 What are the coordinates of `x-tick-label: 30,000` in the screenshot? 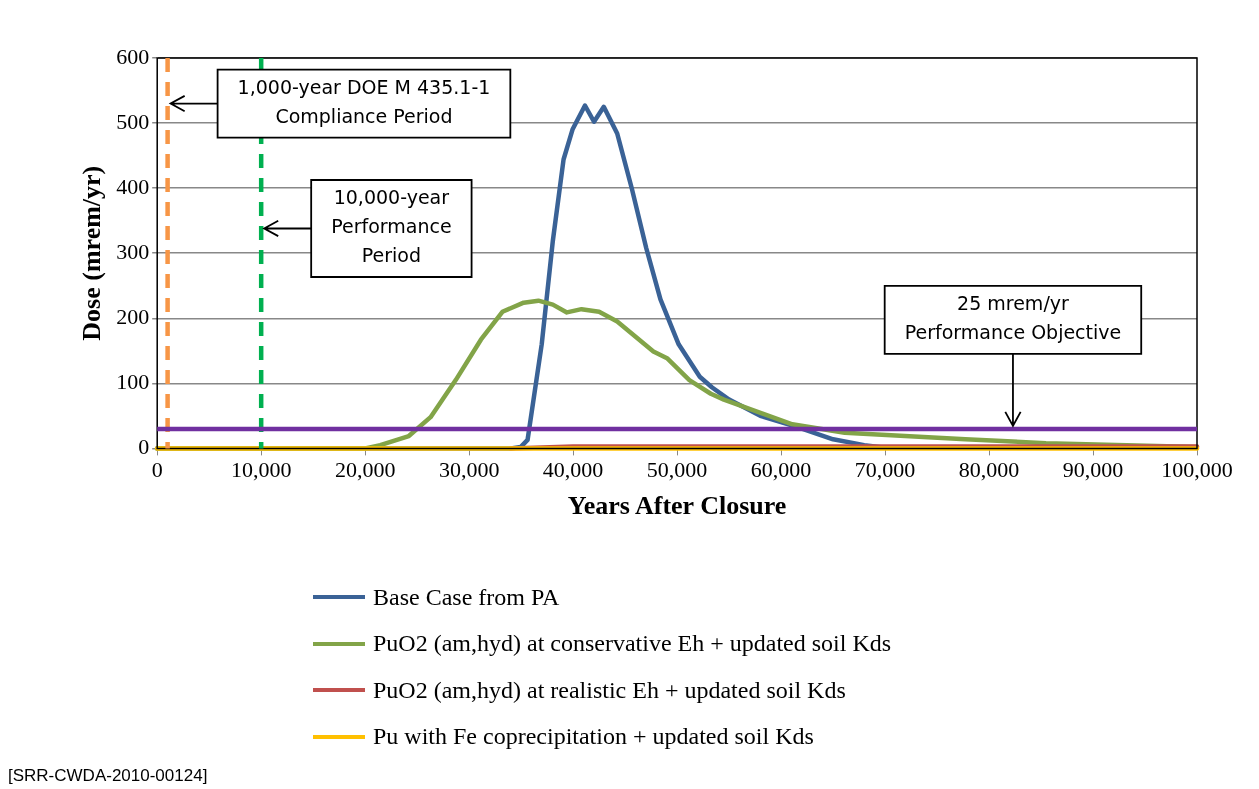 It's located at (469, 470).